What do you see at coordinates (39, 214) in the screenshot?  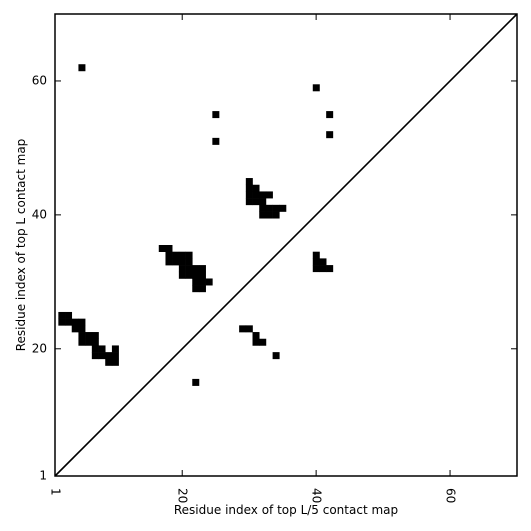 I see `y-tick-label: 40` at bounding box center [39, 214].